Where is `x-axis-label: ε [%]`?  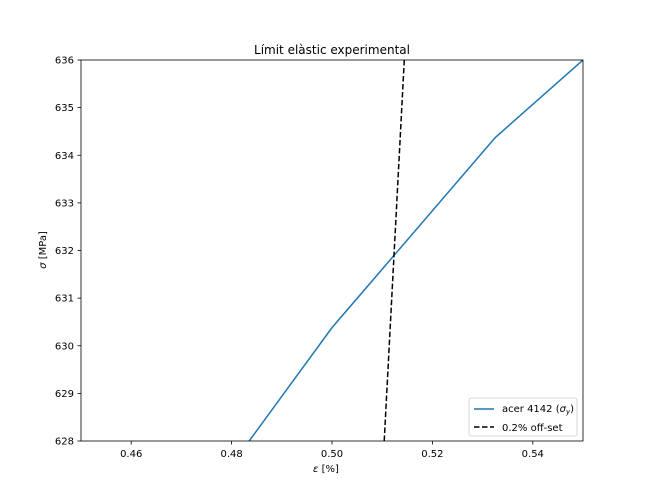
x-axis-label: ε [%] is located at coordinates (326, 469).